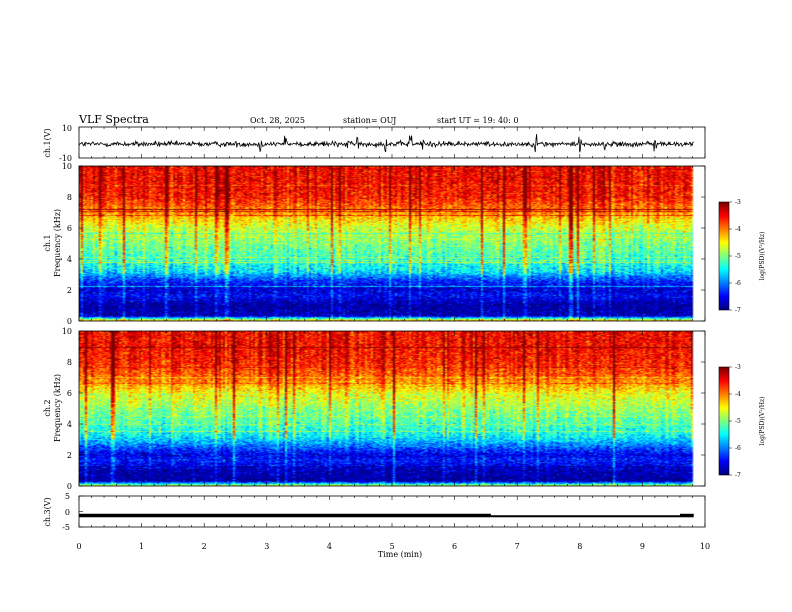  What do you see at coordinates (204, 546) in the screenshot?
I see `x-tick-label: 2` at bounding box center [204, 546].